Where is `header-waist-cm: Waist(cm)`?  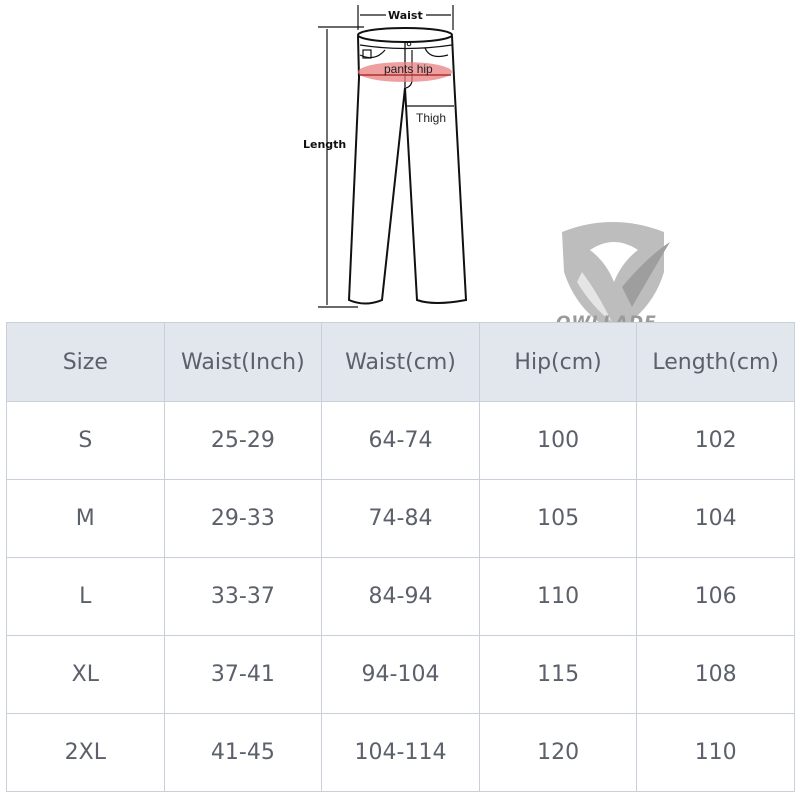 header-waist-cm: Waist(cm) is located at coordinates (400, 362).